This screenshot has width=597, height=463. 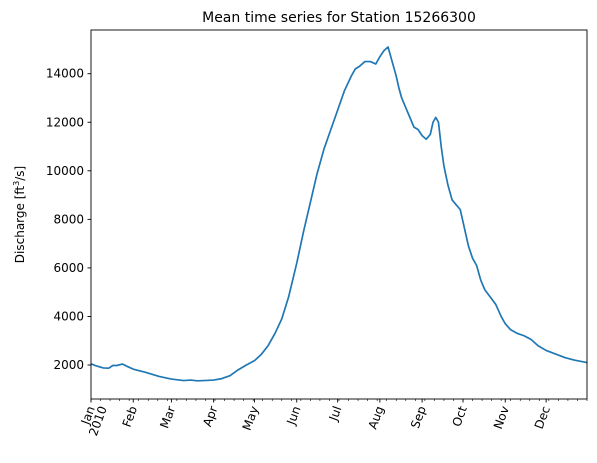 What do you see at coordinates (294, 415) in the screenshot?
I see `x-tick-label: Jun` at bounding box center [294, 415].